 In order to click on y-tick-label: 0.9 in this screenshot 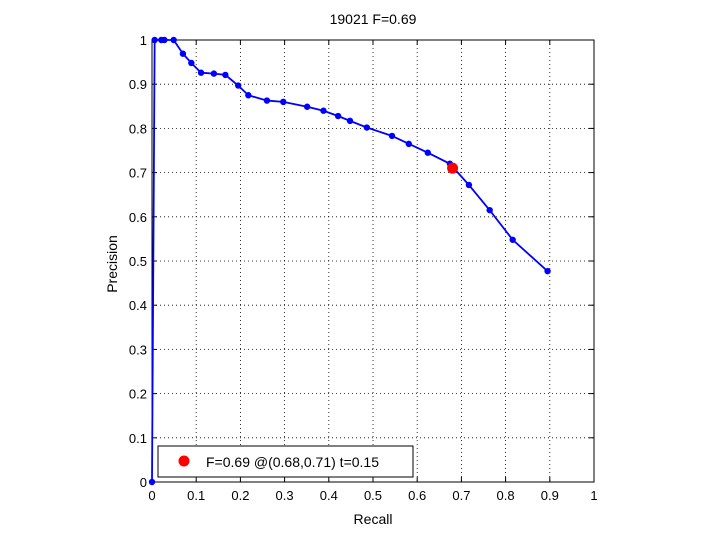, I will do `click(138, 84)`.